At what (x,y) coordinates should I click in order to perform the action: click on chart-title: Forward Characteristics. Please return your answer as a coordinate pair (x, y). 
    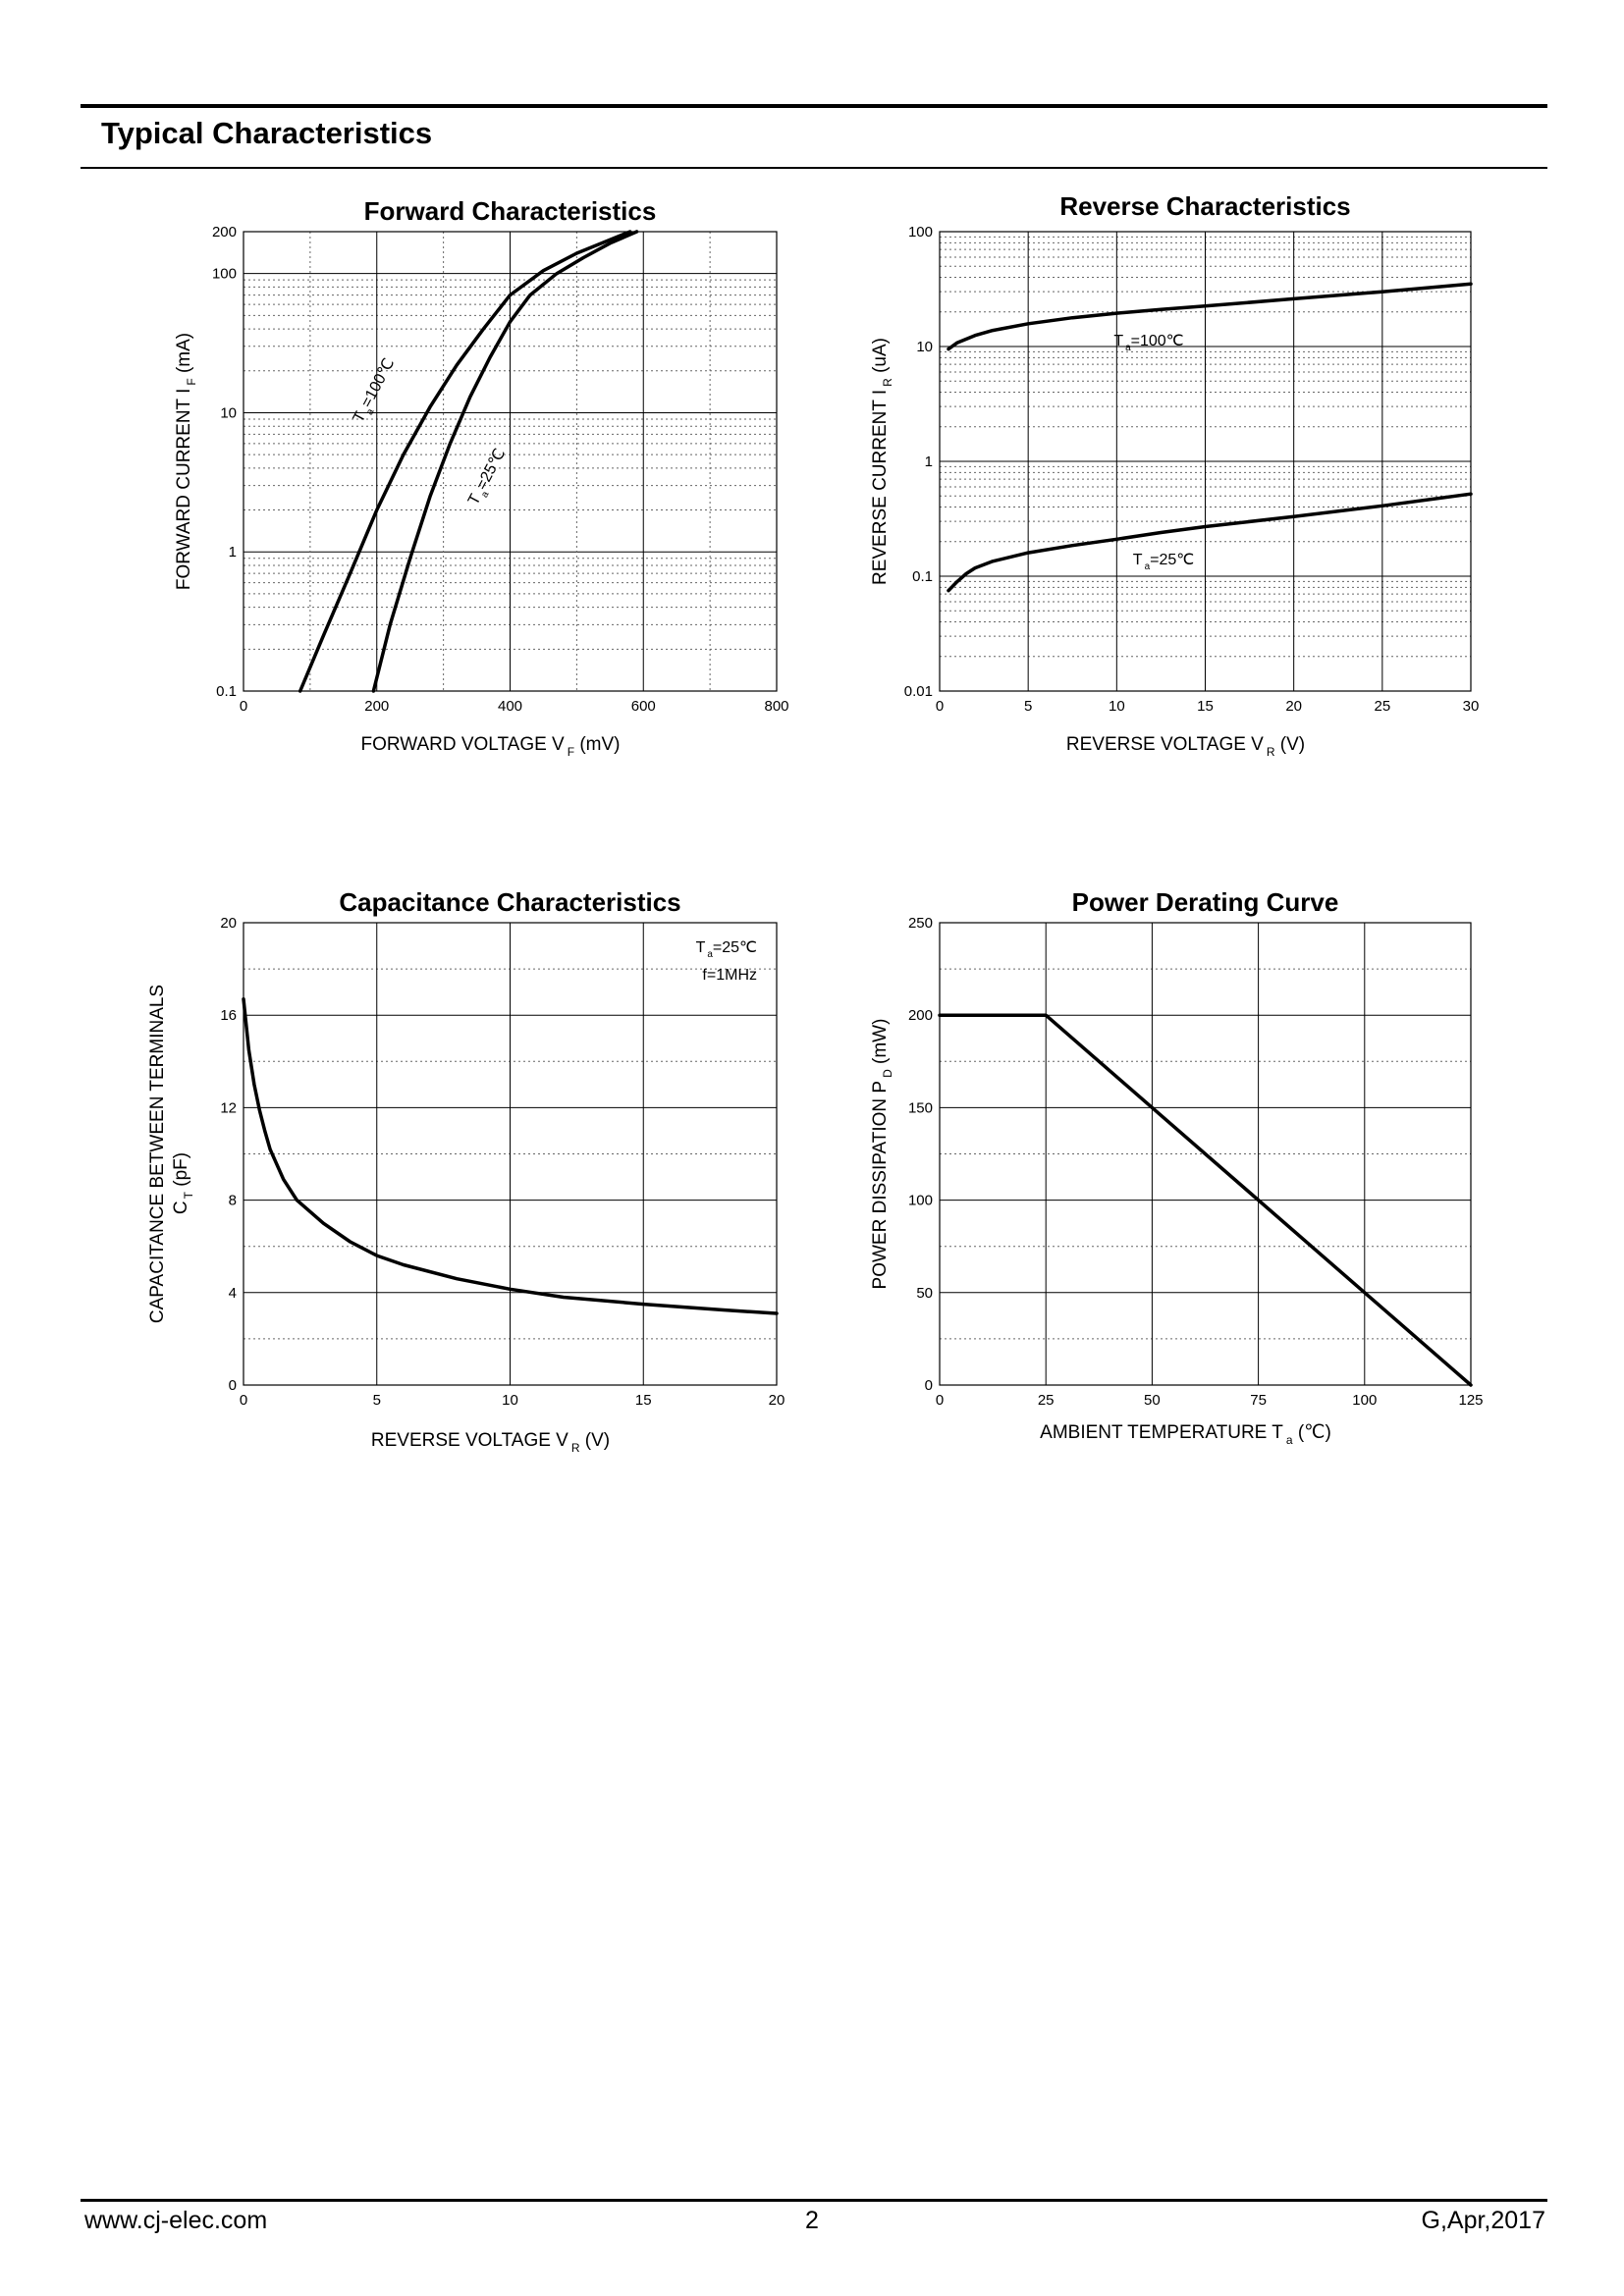
    Looking at the image, I should click on (510, 211).